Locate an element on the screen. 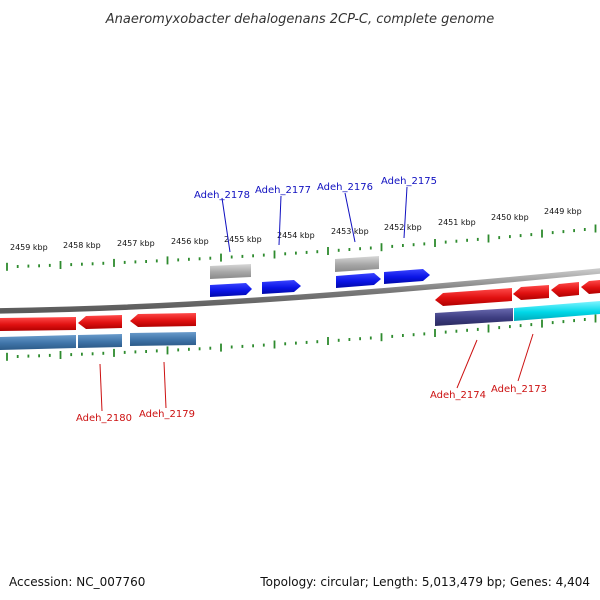 Image resolution: width=600 pixels, height=600 pixels. gene-label: Adeh_2177 is located at coordinates (283, 190).